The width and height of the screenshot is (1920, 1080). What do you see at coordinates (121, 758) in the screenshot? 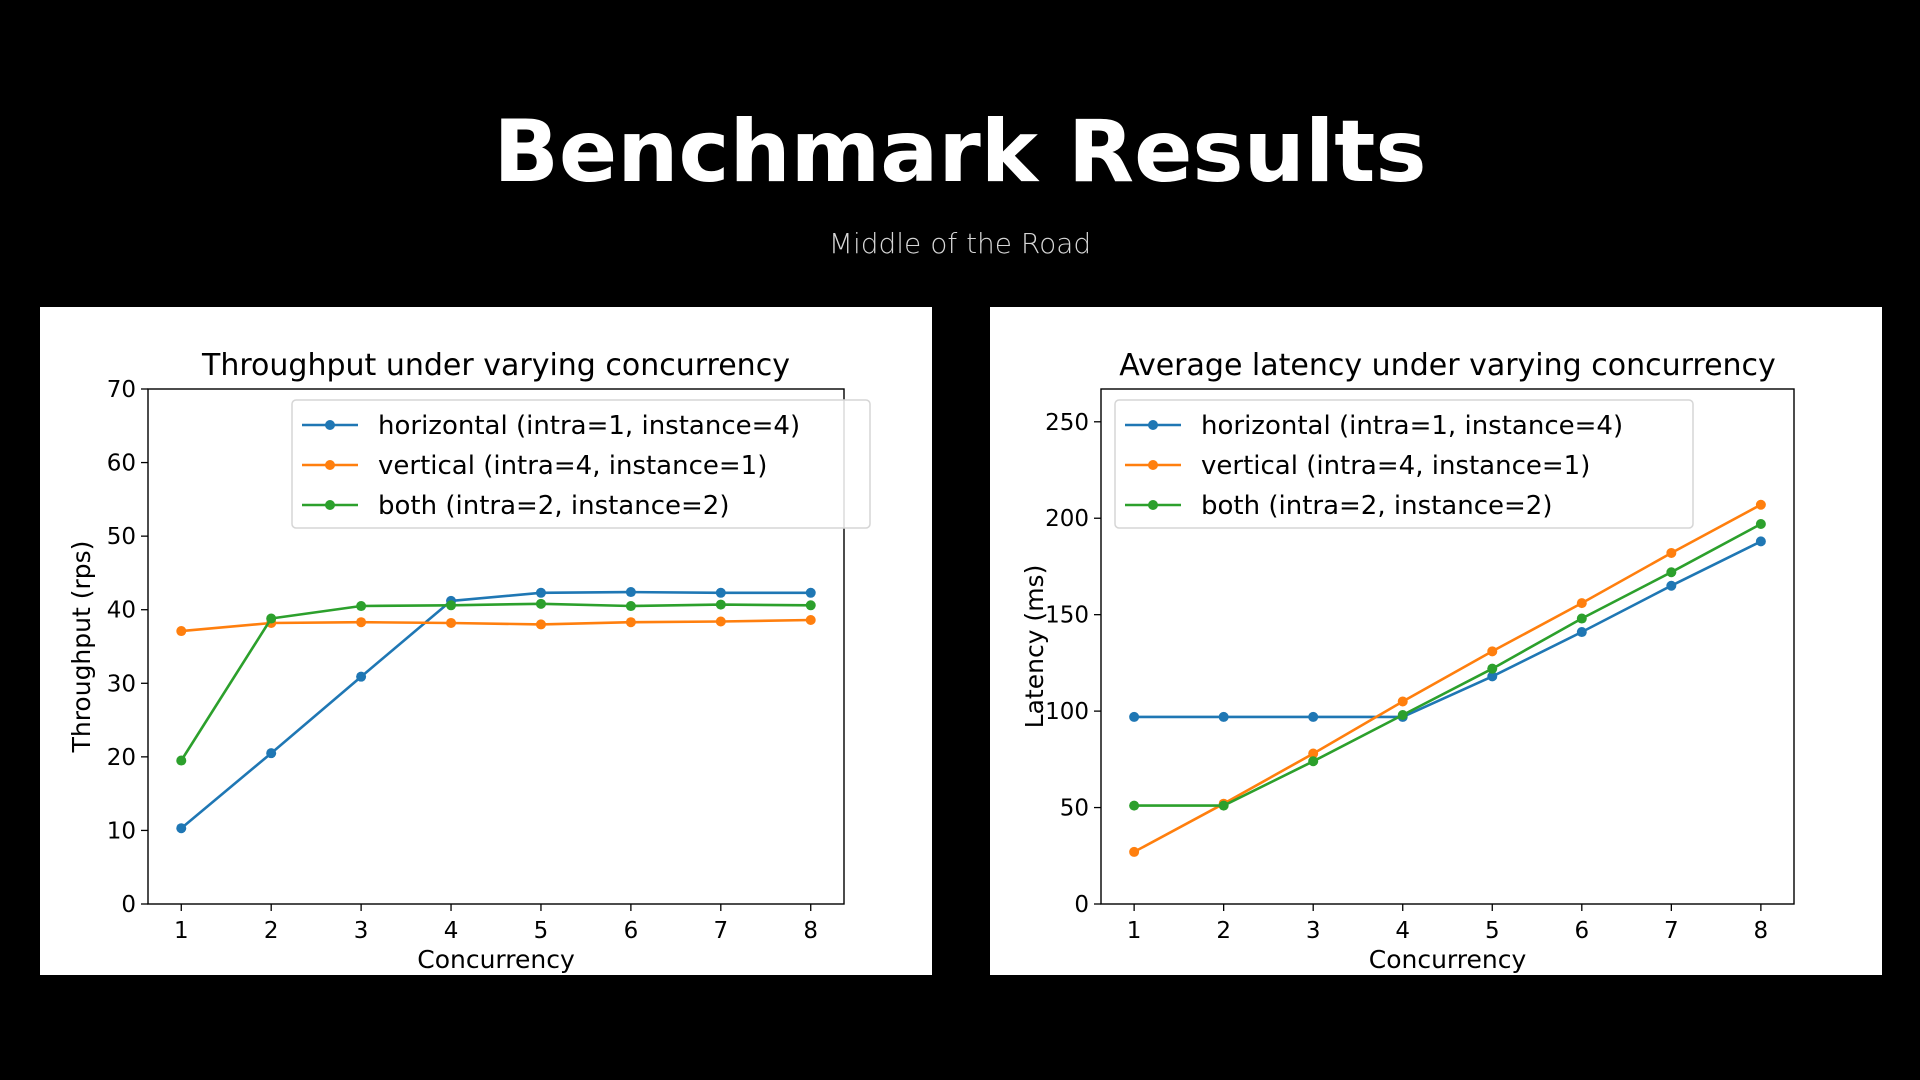
I see `y-tick-label: 20` at bounding box center [121, 758].